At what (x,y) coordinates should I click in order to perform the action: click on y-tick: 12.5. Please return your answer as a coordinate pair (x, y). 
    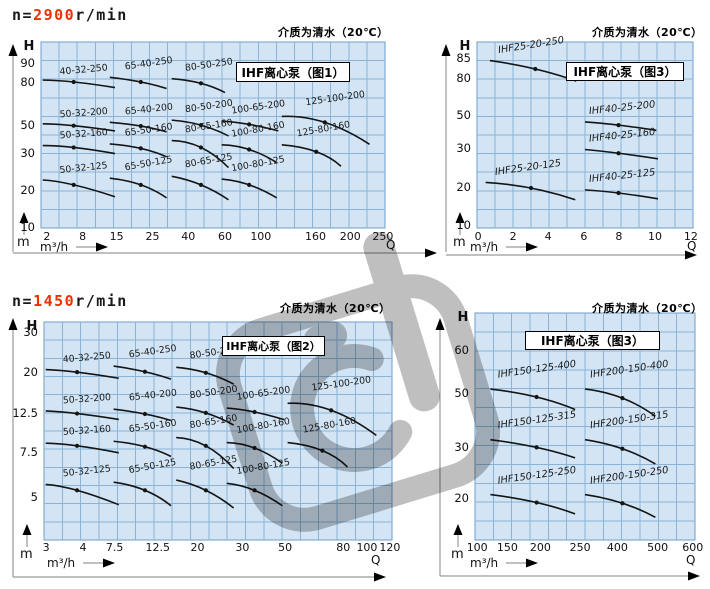
    Looking at the image, I should click on (25, 413).